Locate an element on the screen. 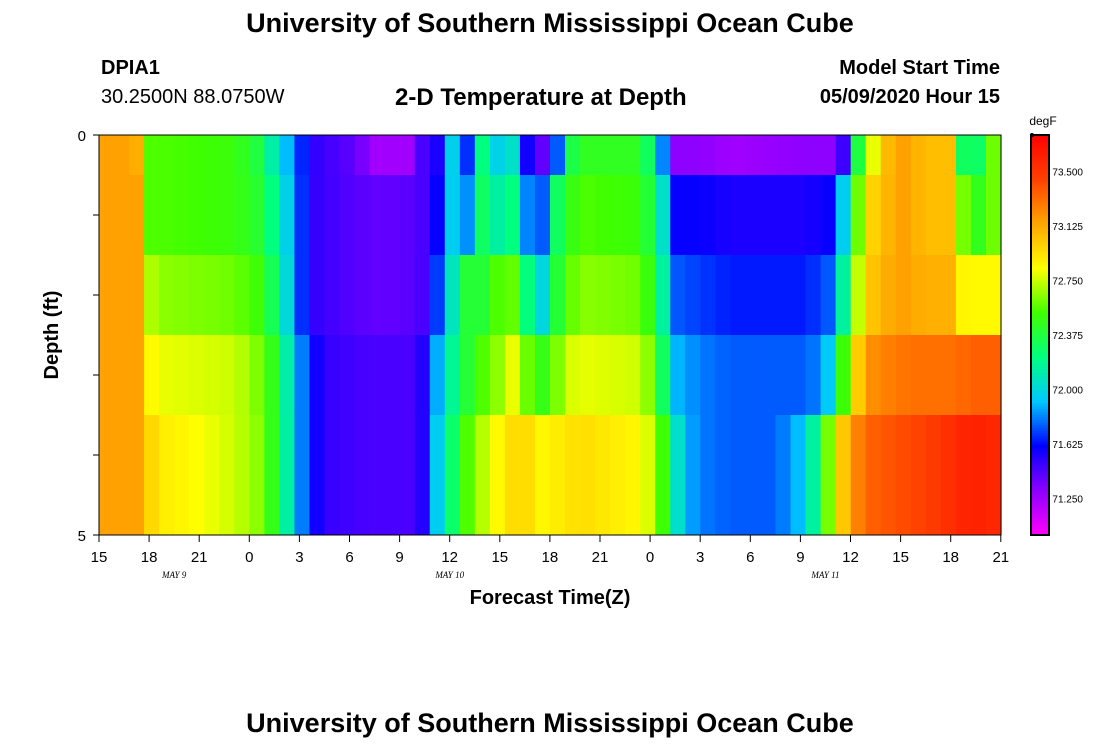 Image resolution: width=1100 pixels, height=750 pixels. model-start-value: 05/09/2020 Hour 15 is located at coordinates (909, 97).